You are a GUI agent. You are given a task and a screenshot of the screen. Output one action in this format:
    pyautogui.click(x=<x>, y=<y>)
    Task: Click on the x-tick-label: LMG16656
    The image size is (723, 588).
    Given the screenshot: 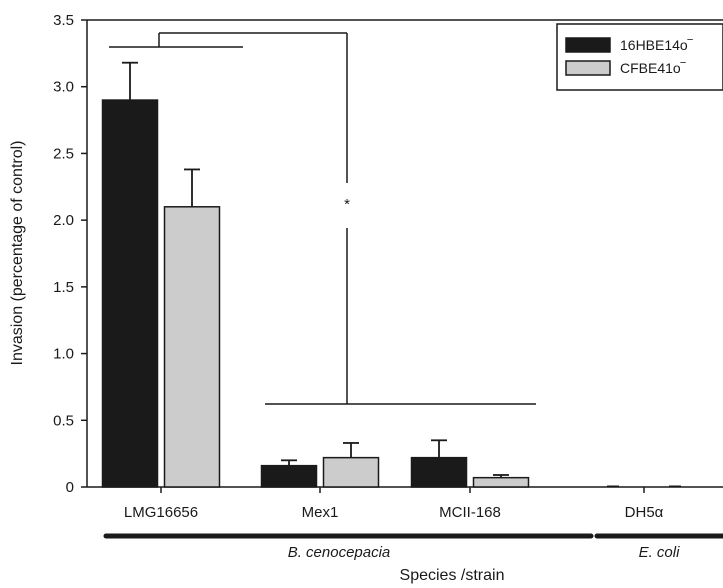 What is the action you would take?
    pyautogui.click(x=161, y=512)
    